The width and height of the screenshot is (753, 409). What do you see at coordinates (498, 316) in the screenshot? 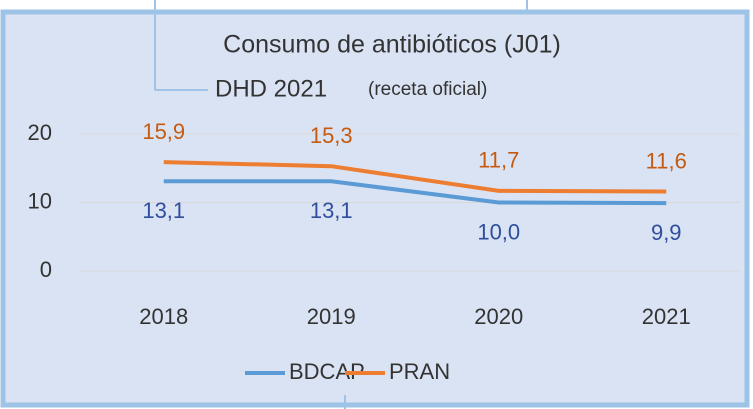
I see `x-tick-label: 2020` at bounding box center [498, 316].